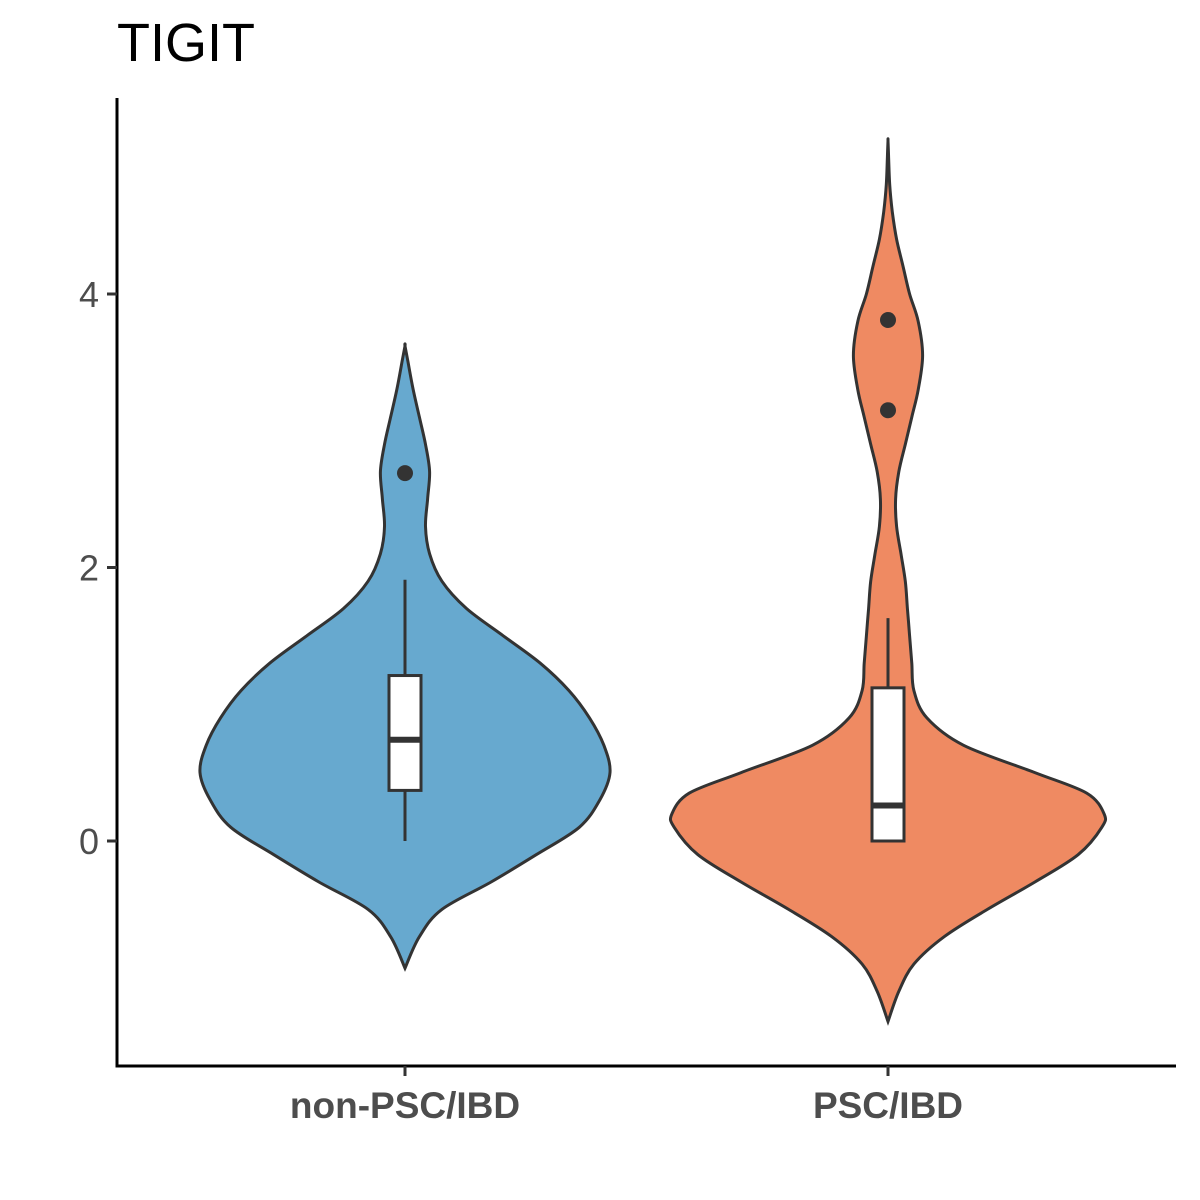 The height and width of the screenshot is (1200, 1200). What do you see at coordinates (888, 1105) in the screenshot?
I see `x-category-label: PSC/IBD` at bounding box center [888, 1105].